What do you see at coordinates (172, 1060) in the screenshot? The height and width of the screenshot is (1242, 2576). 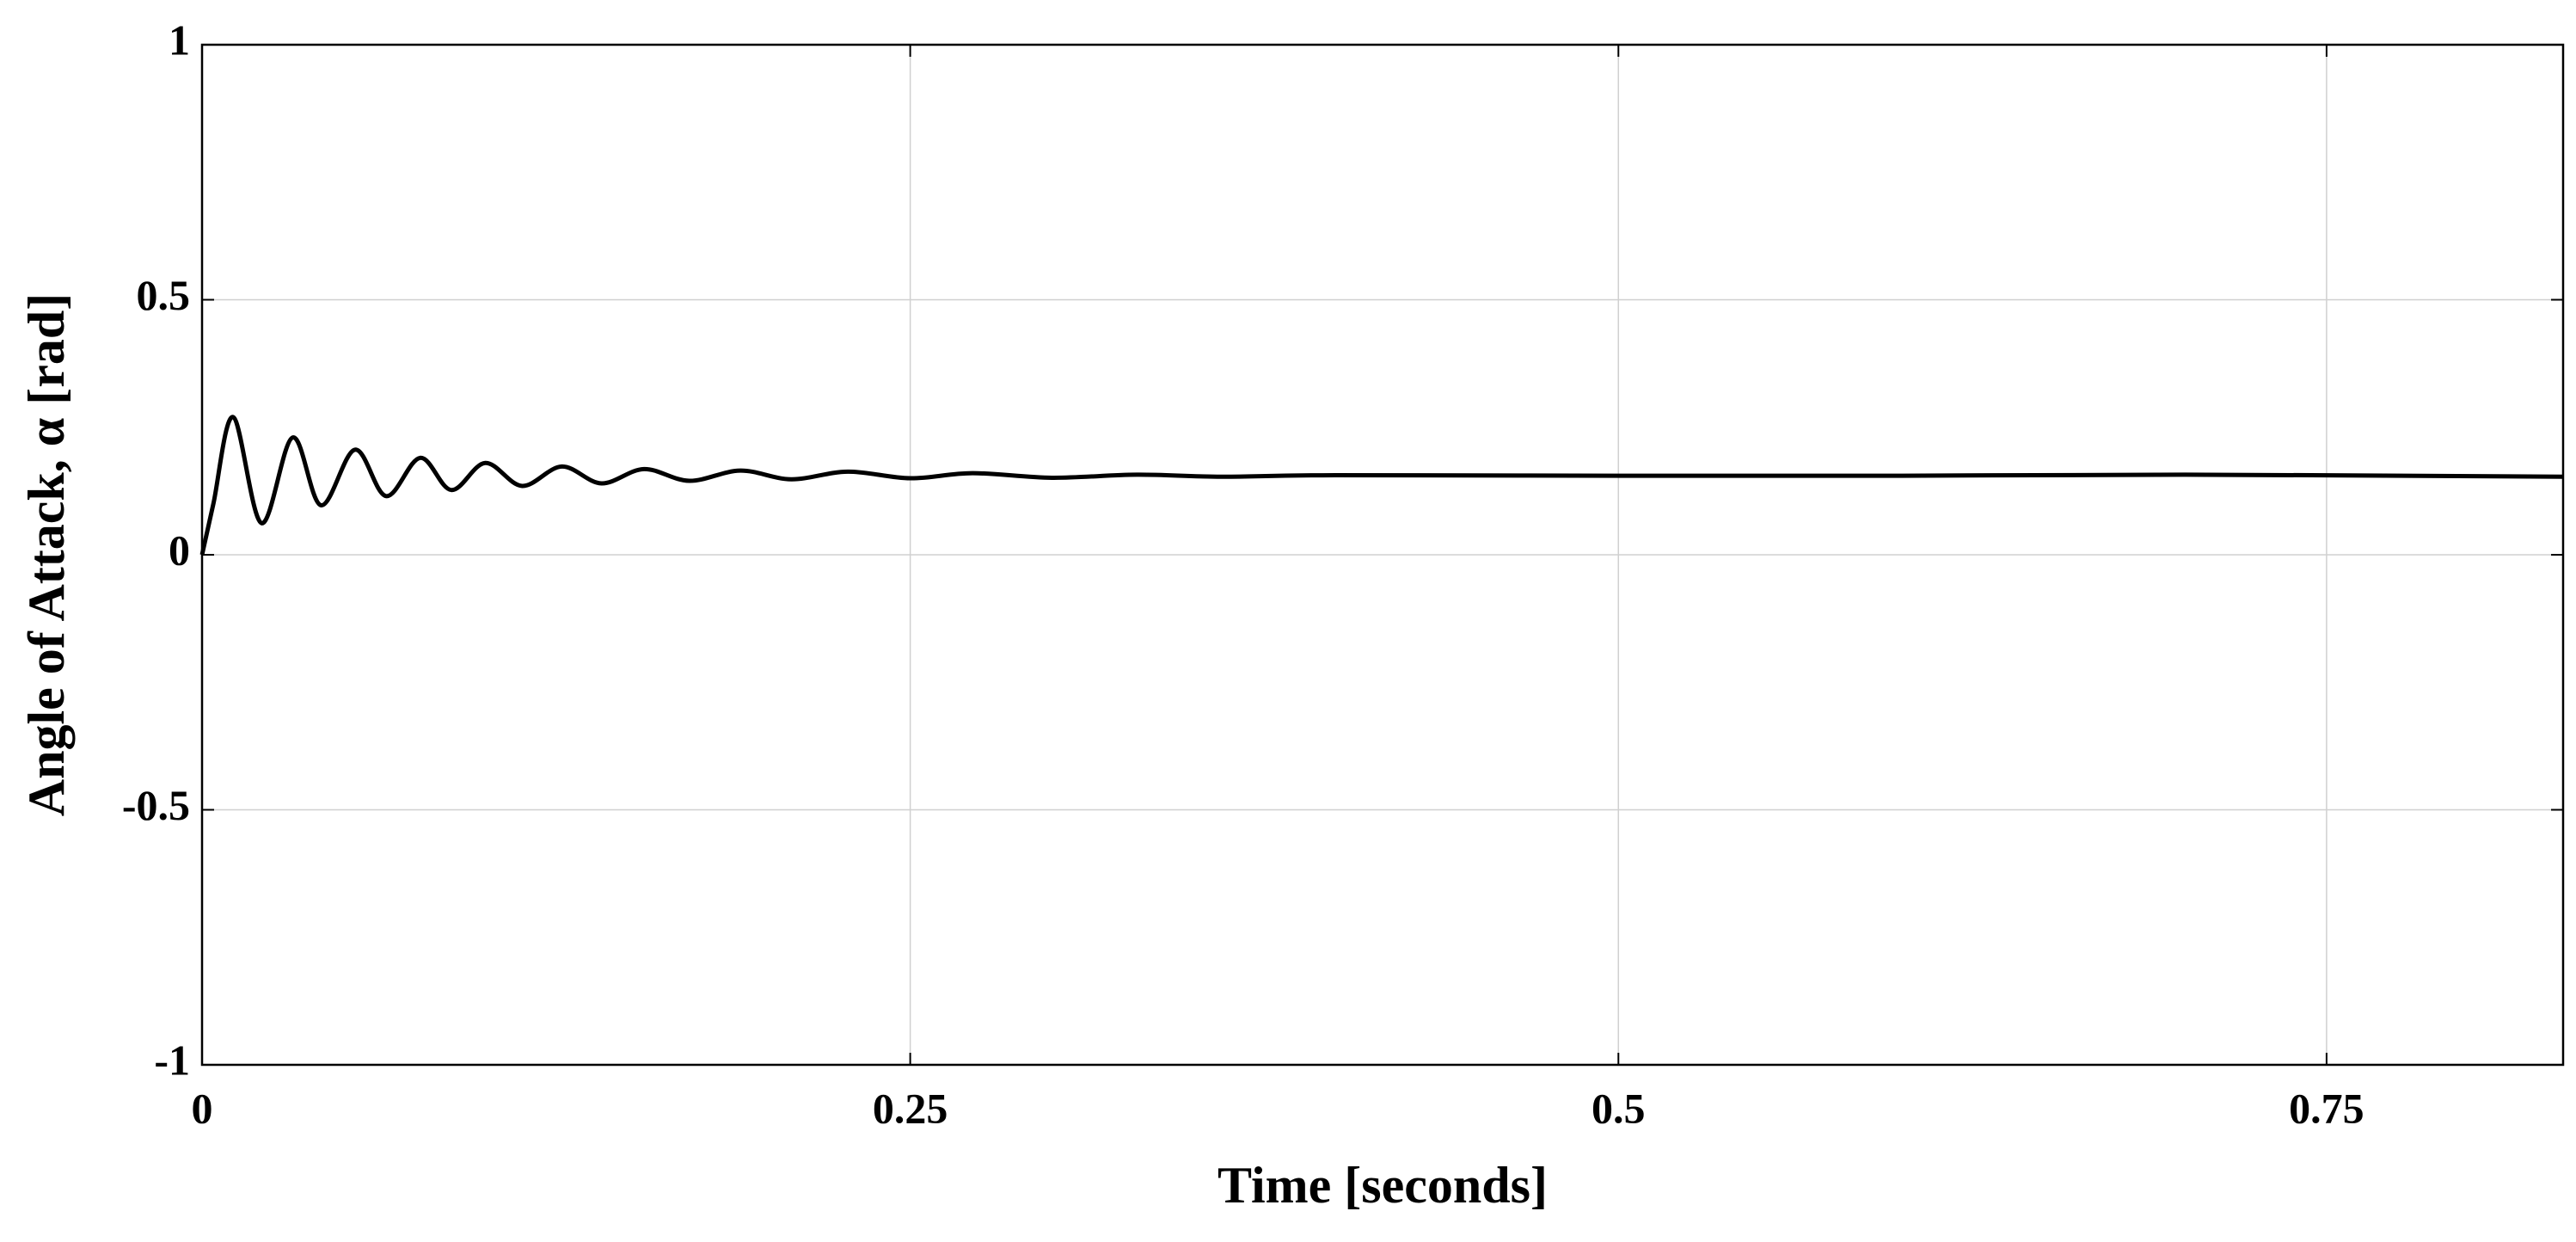 I see `y-tick-label: -1` at bounding box center [172, 1060].